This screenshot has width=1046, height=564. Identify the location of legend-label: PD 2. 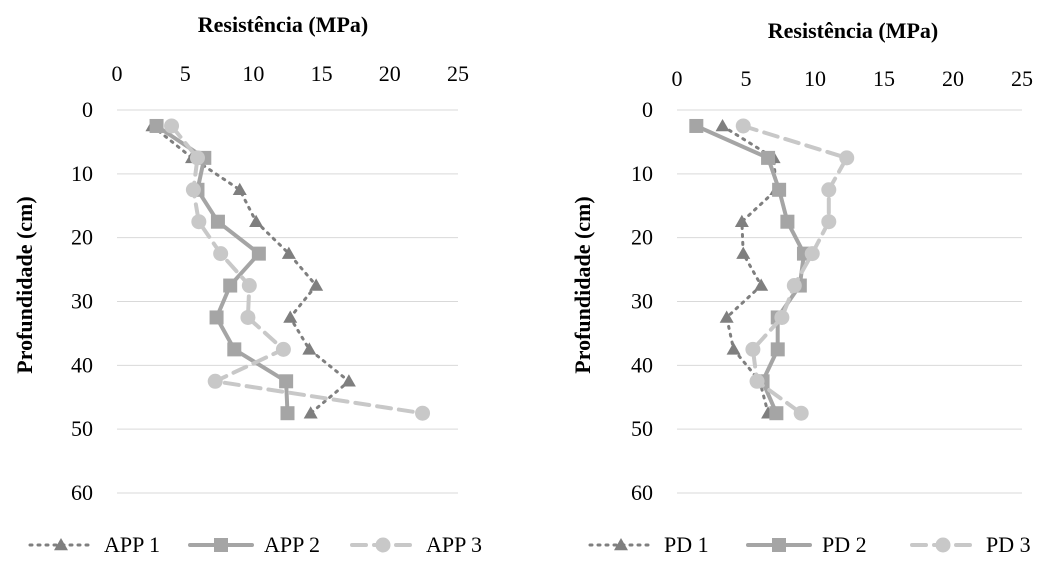
(844, 544).